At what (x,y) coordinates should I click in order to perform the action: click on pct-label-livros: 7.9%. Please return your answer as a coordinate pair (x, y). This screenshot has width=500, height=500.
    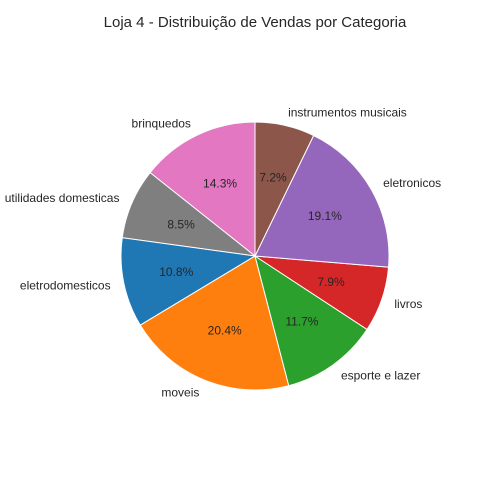
    Looking at the image, I should click on (331, 282).